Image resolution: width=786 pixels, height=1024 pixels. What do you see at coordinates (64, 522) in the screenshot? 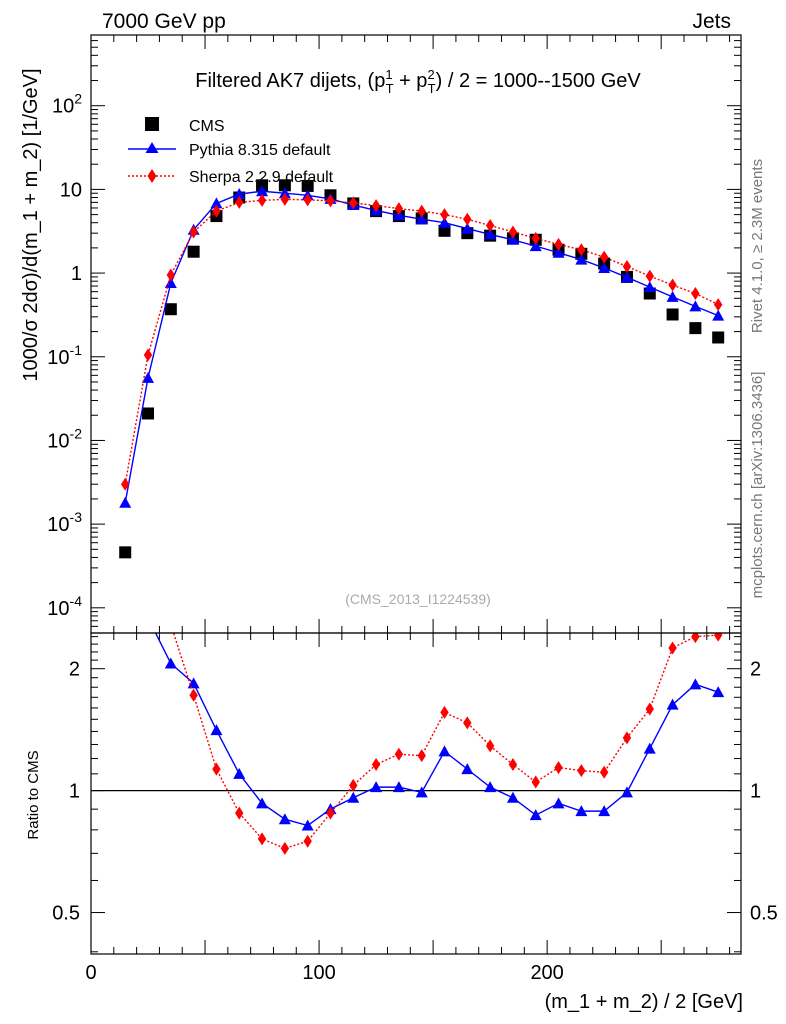
I see `y-tick-label: 10⁻³` at bounding box center [64, 522].